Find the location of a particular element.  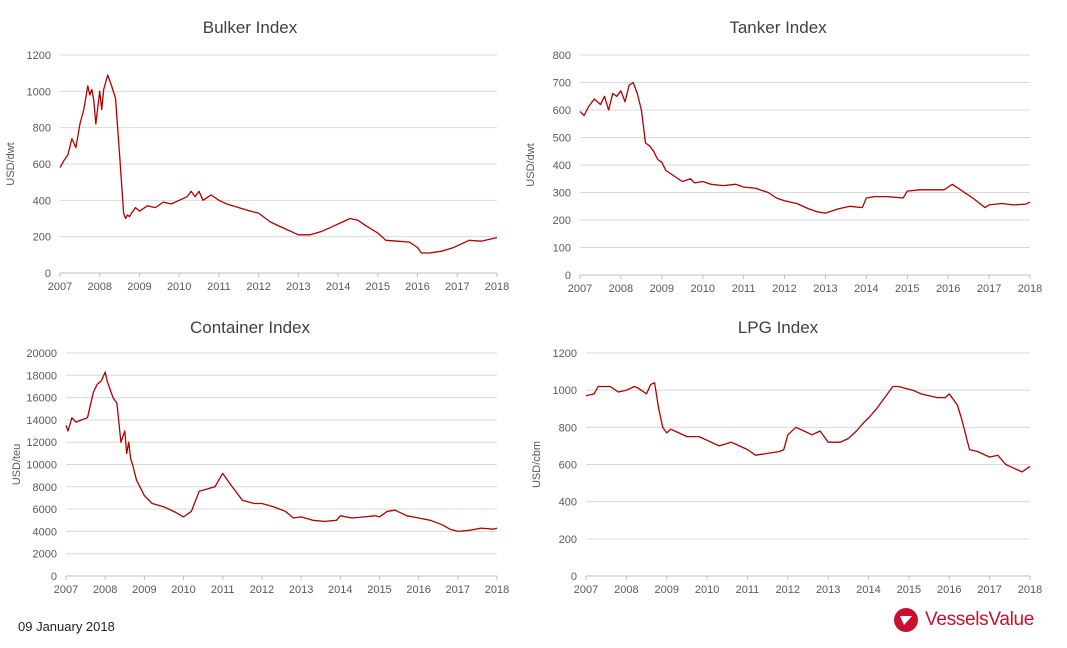

chart-title: Bulker Index is located at coordinates (250, 27).